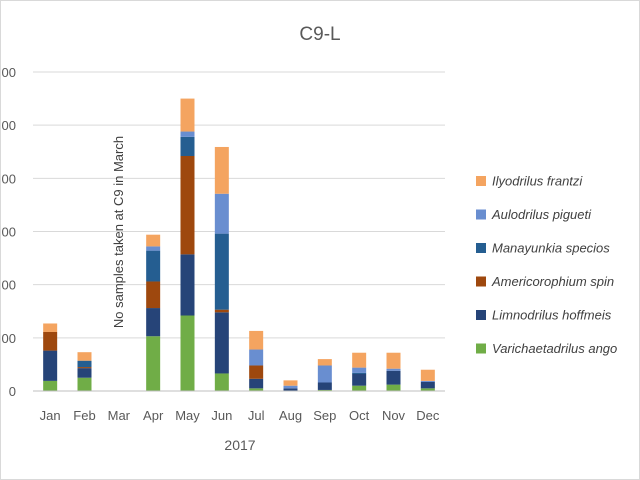 The width and height of the screenshot is (640, 480). I want to click on x-tick-label: Oct, so click(359, 415).